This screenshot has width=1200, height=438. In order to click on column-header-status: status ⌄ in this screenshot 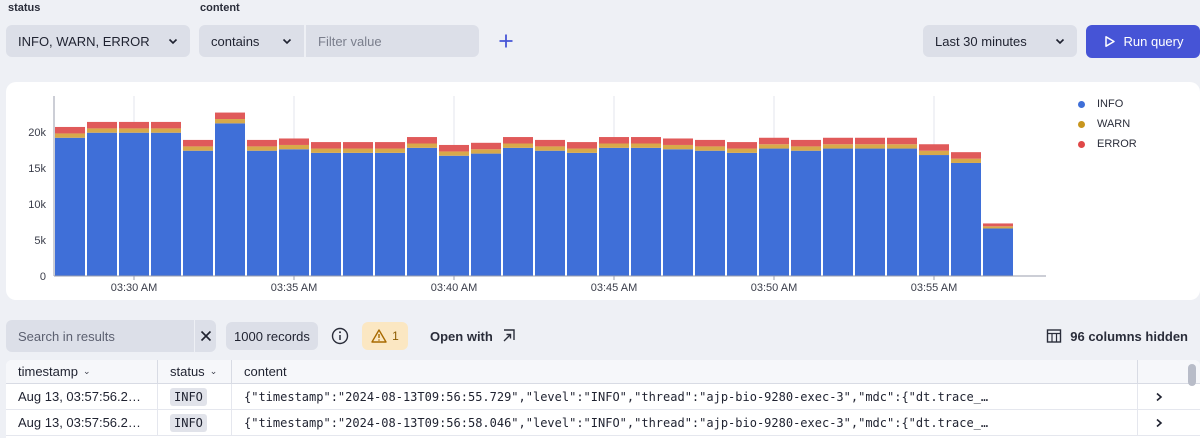, I will do `click(195, 372)`.